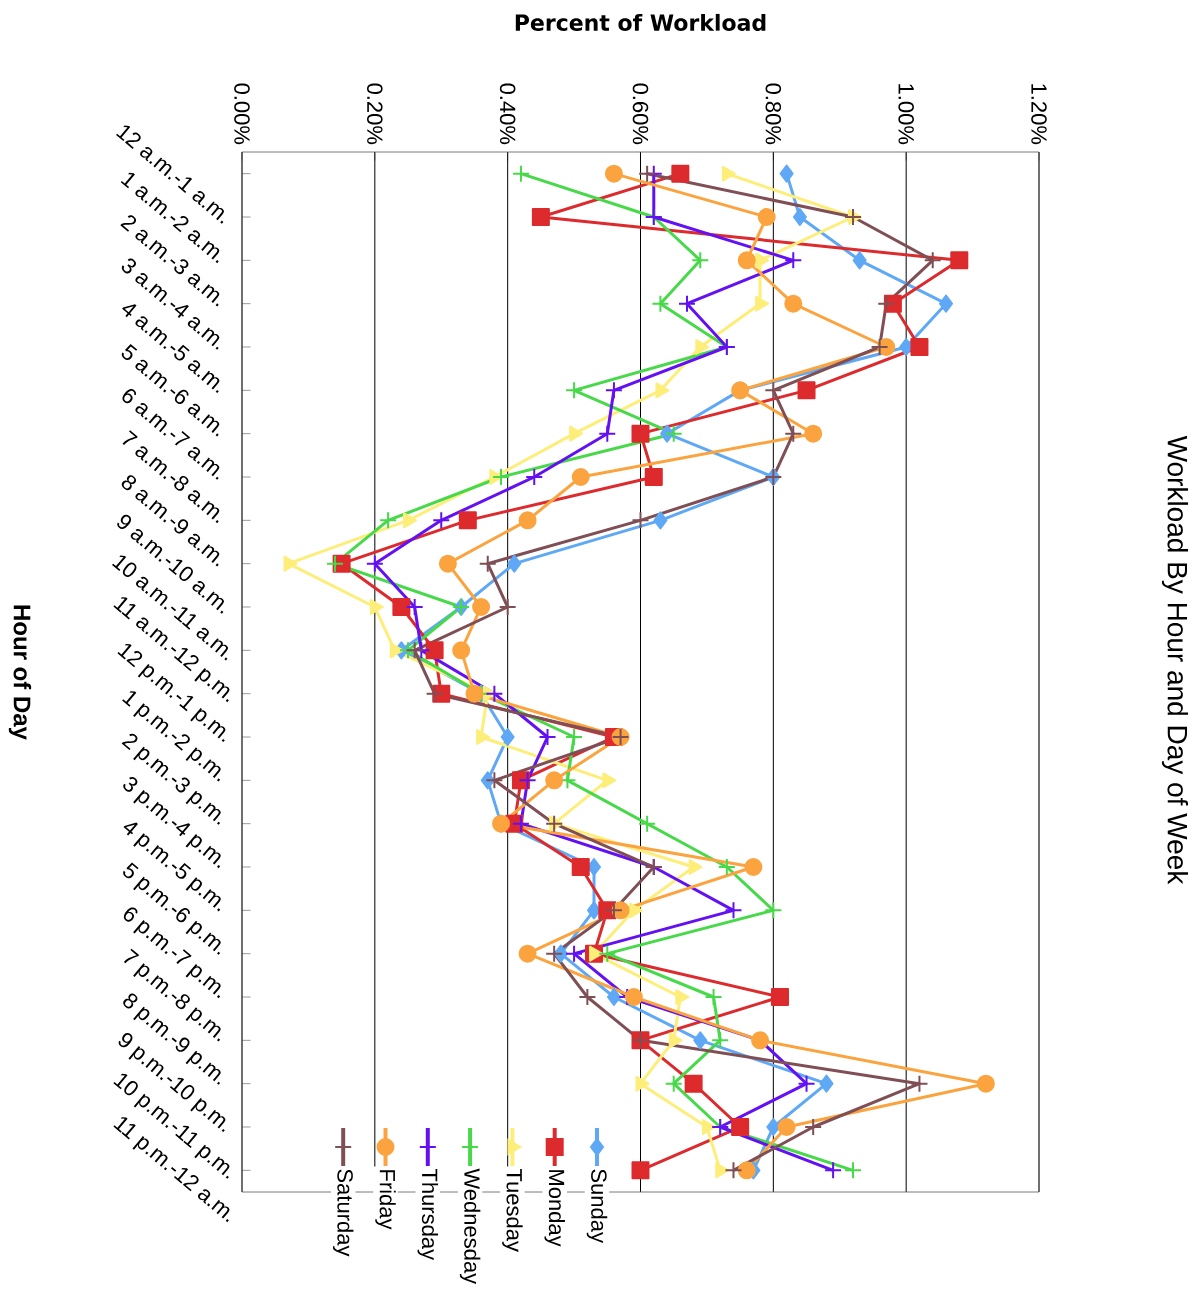 This screenshot has height=1294, width=1196. What do you see at coordinates (20, 672) in the screenshot?
I see `y-axis-title: Hour of Day` at bounding box center [20, 672].